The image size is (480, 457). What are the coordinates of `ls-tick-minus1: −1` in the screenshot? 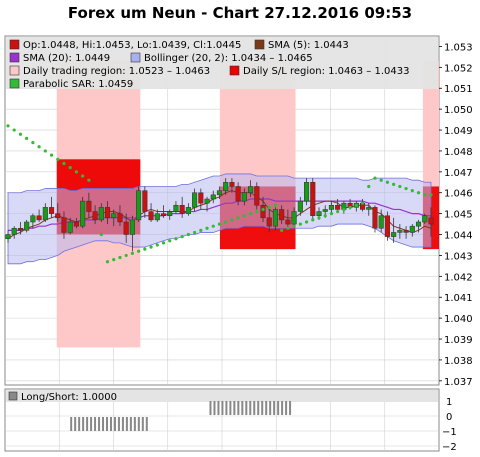 It's located at (449, 432).